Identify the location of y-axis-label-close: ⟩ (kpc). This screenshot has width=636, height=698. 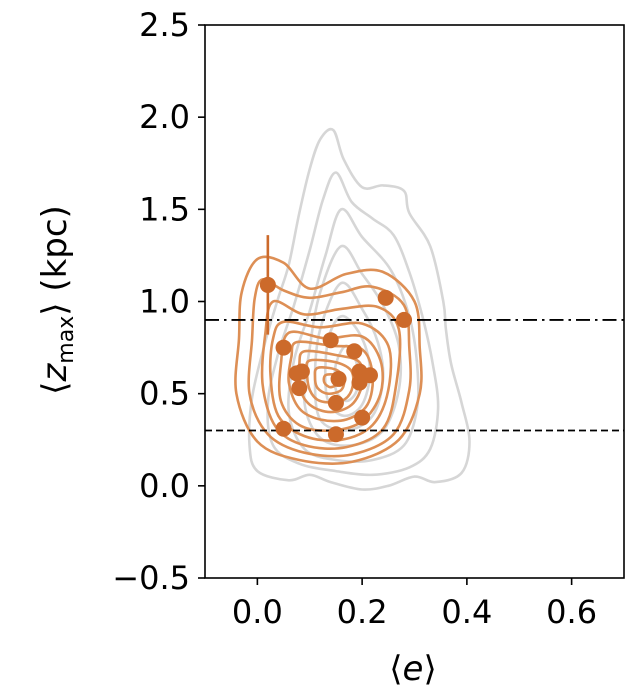
(55, 260).